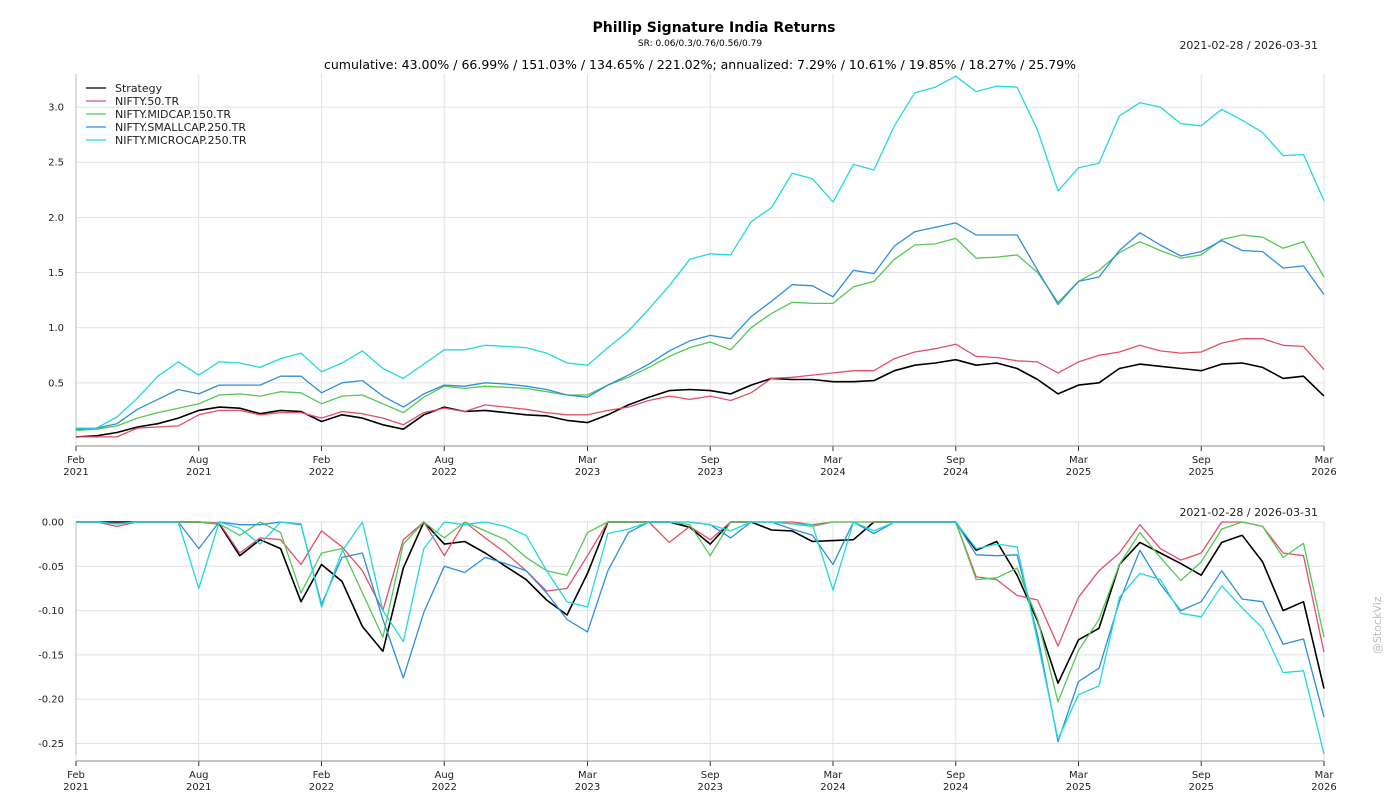 The height and width of the screenshot is (800, 1400). I want to click on y-tick-label: -0.05, so click(51, 567).